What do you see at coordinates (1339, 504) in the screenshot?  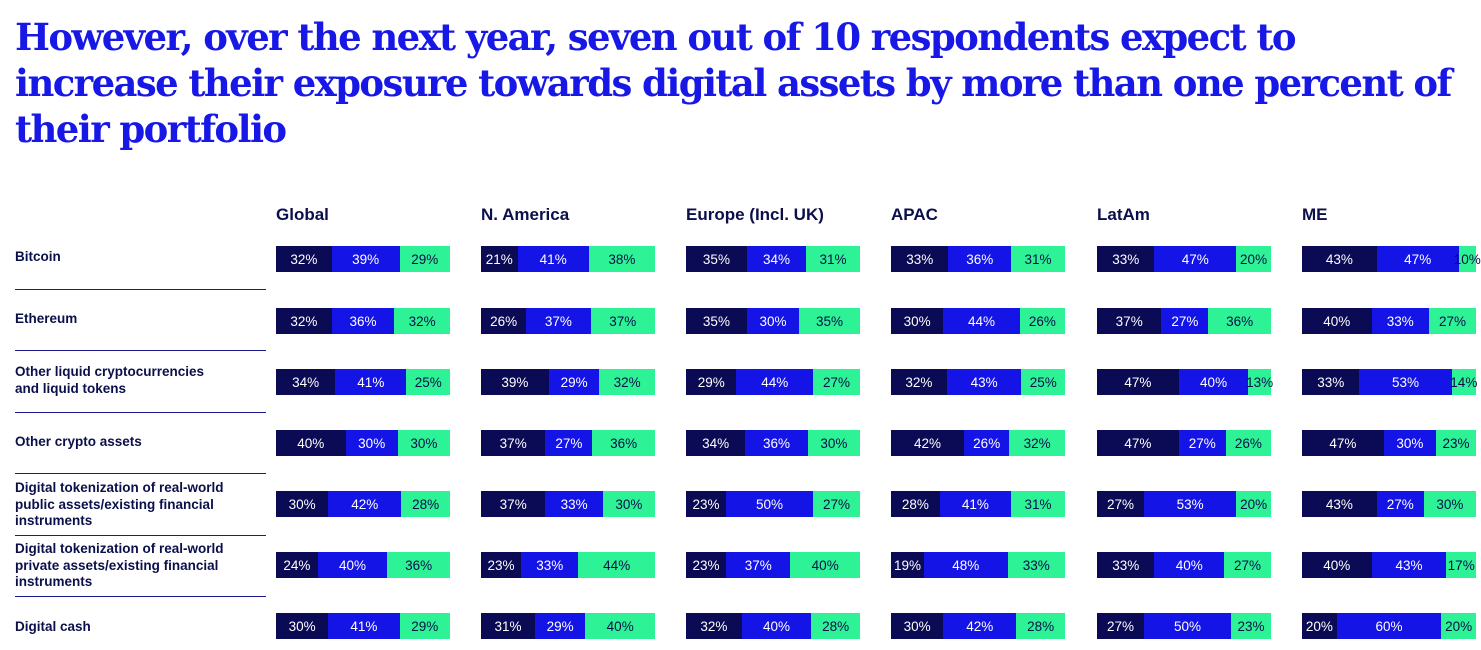 I see `data-label: 43%` at bounding box center [1339, 504].